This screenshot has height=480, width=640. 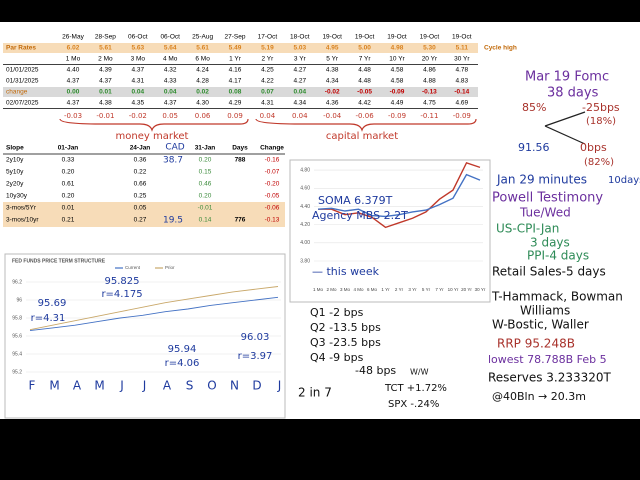 What do you see at coordinates (240, 160) in the screenshot?
I see `cell: 788` at bounding box center [240, 160].